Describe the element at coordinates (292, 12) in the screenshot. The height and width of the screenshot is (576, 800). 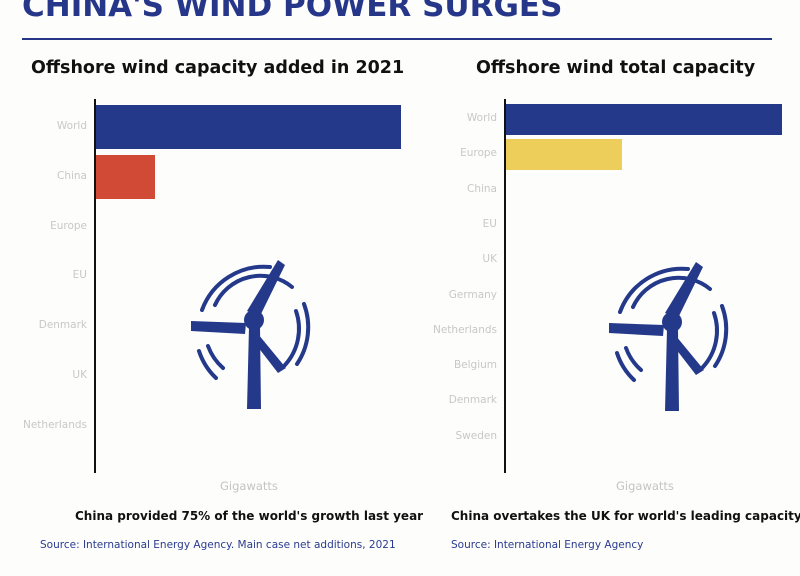
I see `page-title: CHINA'S WIND POWER SURGES` at that location.